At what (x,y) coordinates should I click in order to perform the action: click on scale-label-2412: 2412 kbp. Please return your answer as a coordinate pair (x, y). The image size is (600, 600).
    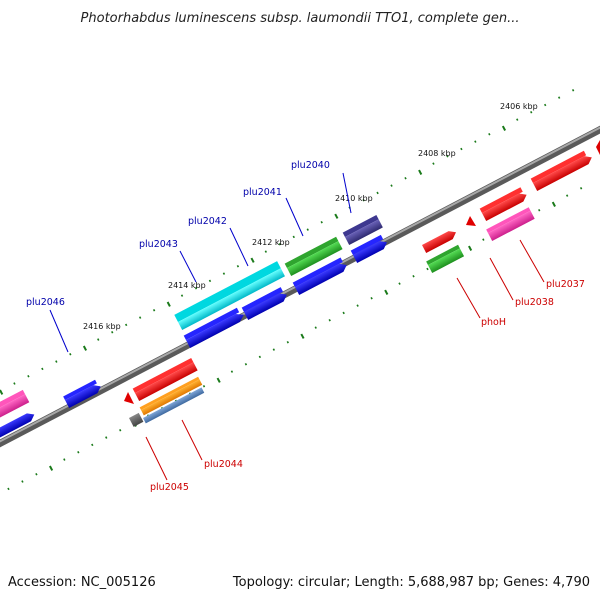
    Looking at the image, I should click on (271, 242).